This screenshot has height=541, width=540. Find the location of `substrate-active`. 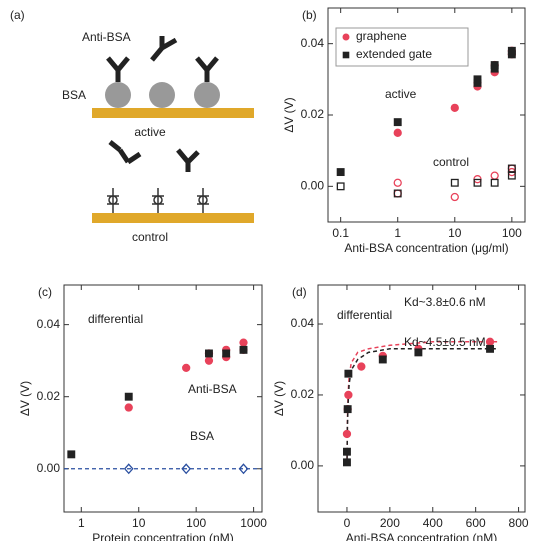

substrate-active is located at coordinates (173, 113).